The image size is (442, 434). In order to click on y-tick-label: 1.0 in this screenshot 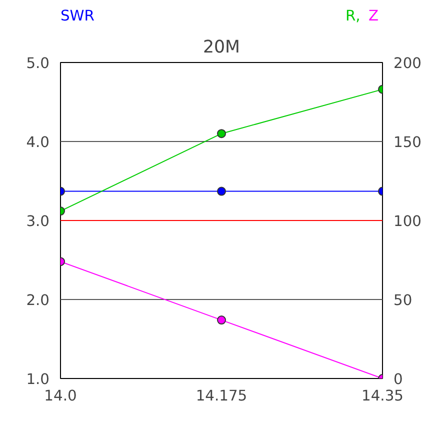, I will do `click(38, 379)`.